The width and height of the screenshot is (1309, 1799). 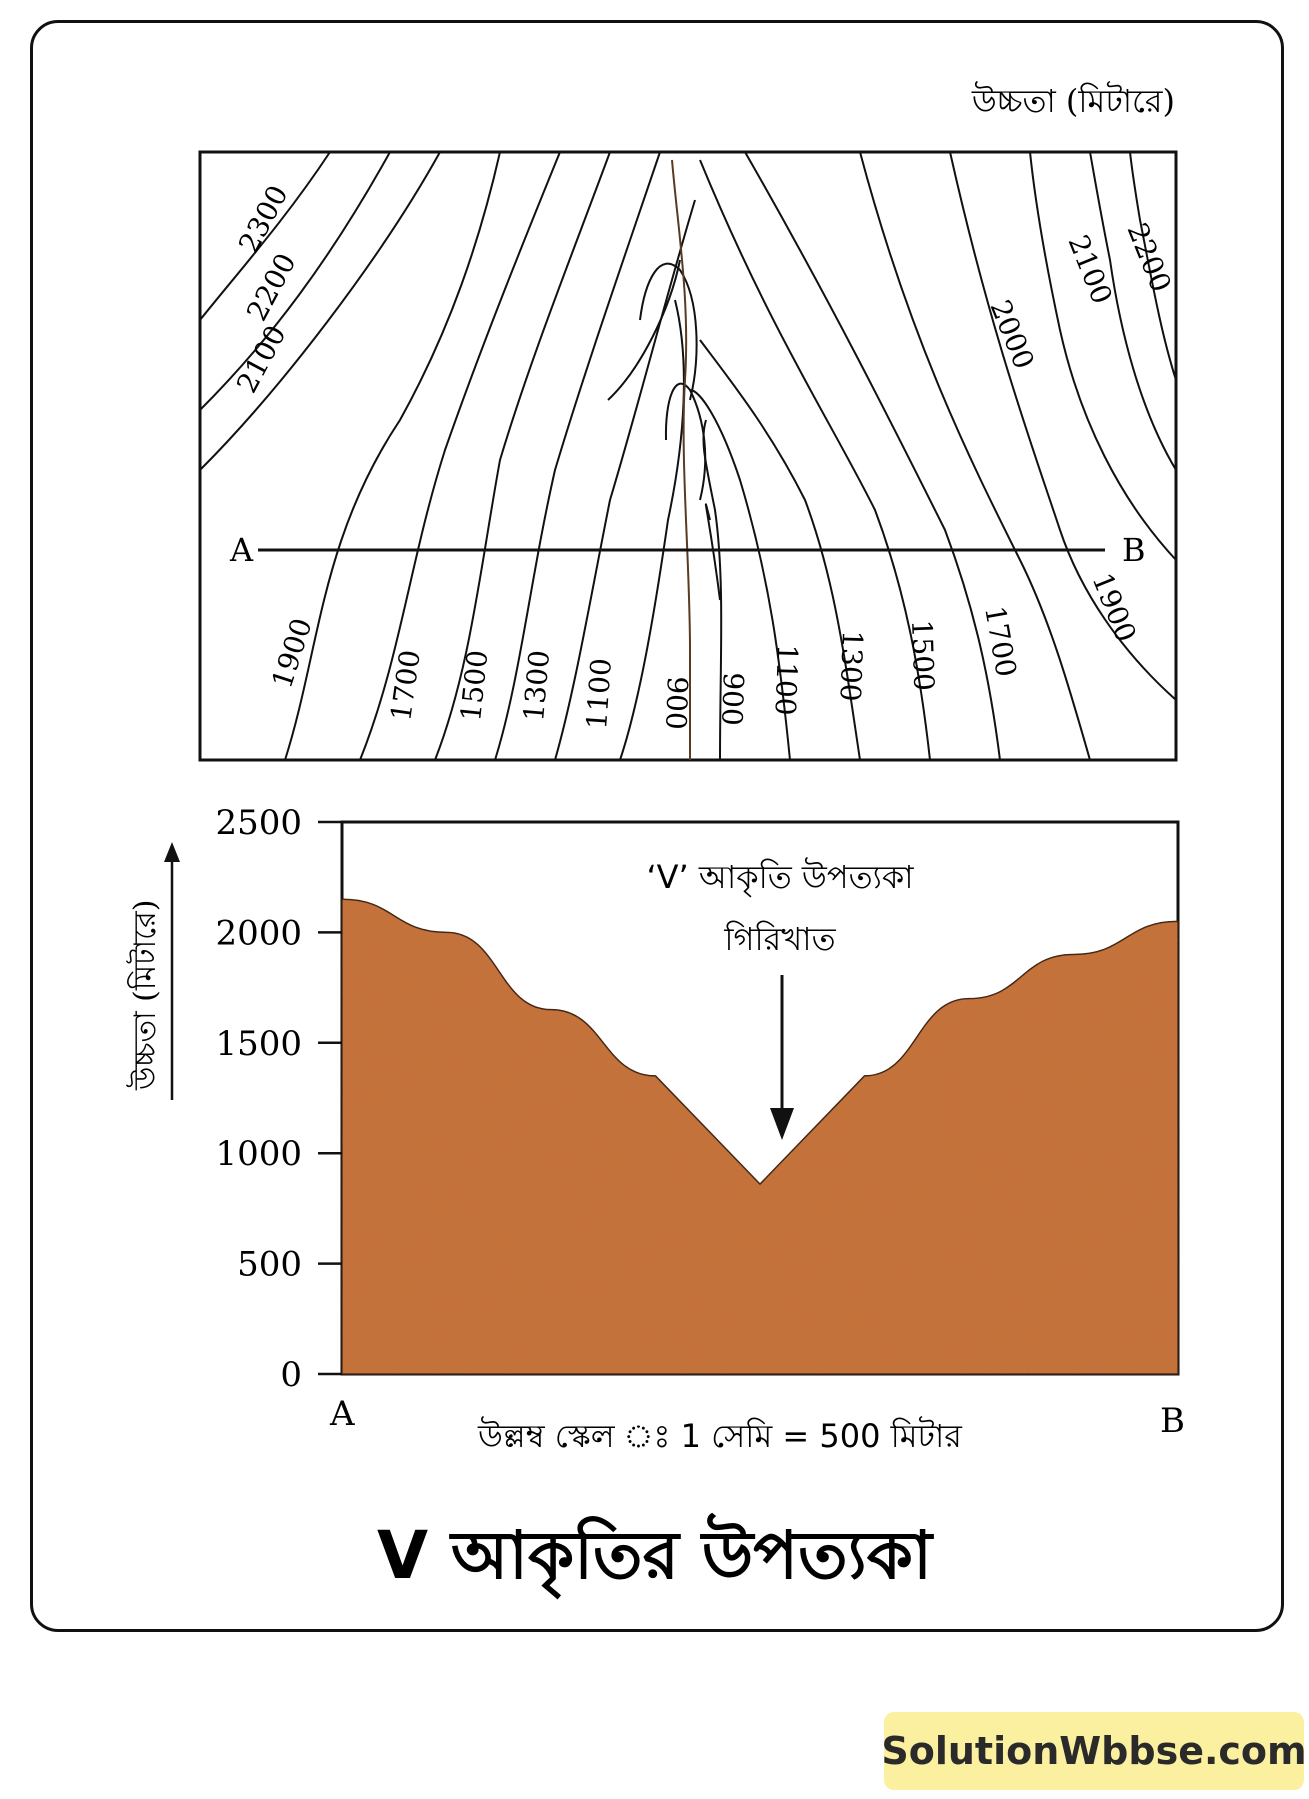 I want to click on contour-label-2100: 2100, so click(x=261, y=359).